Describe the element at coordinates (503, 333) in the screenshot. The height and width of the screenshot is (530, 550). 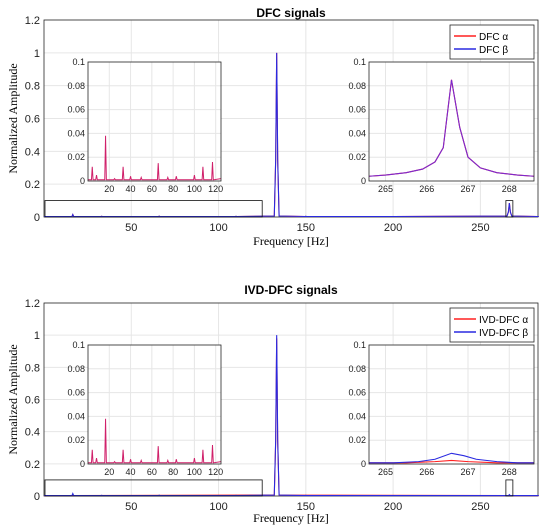
I see `legend-label: IVD-DFC β` at that location.